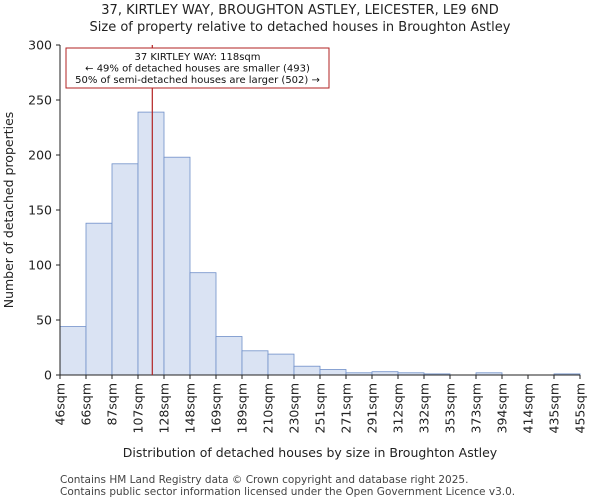 The image size is (600, 500). Describe the element at coordinates (40, 155) in the screenshot. I see `y-tick-label: 200` at that location.